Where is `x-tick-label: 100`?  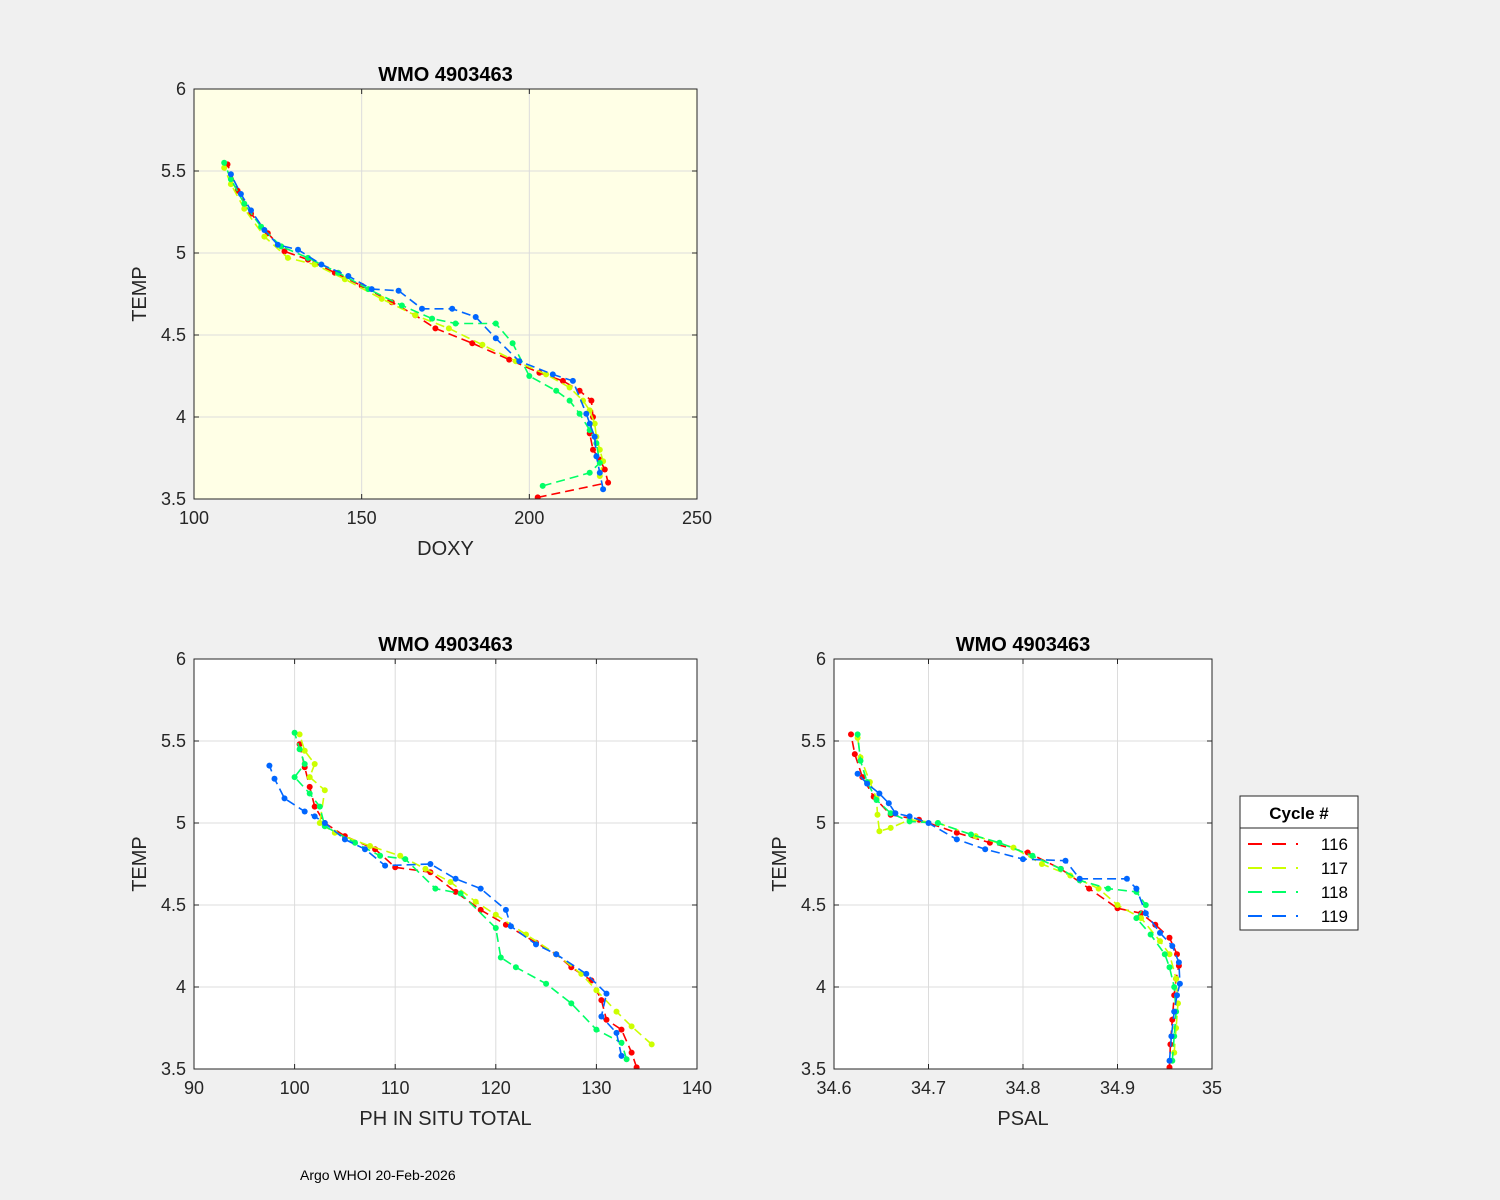
x-tick-label: 100 is located at coordinates (295, 1088).